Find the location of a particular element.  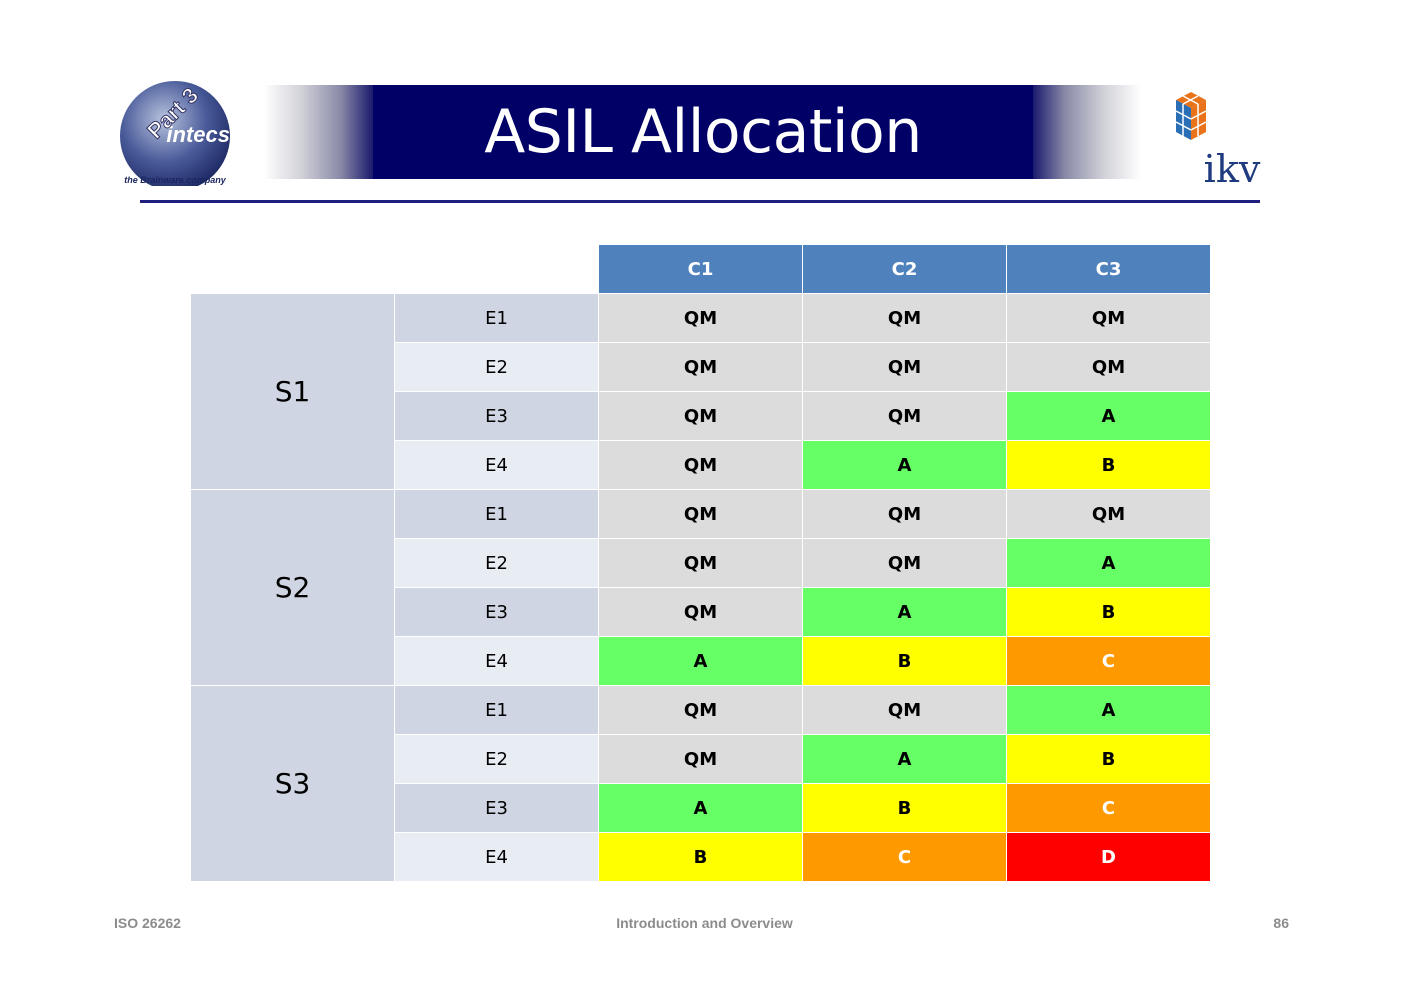

corner-empty is located at coordinates (394, 269).